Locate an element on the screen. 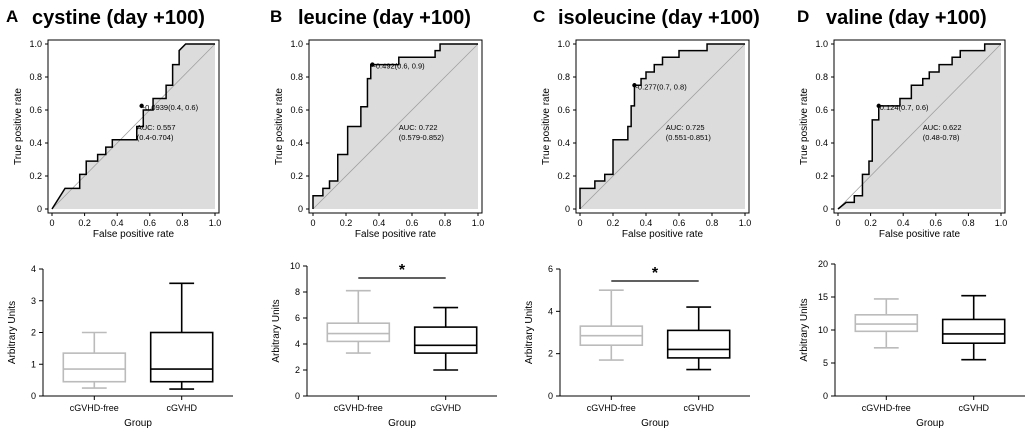  box-plot: 0 1 2 3 4 Arbitrary Units cGVHD-free cGVHD Group is located at coordinates (120, 346).